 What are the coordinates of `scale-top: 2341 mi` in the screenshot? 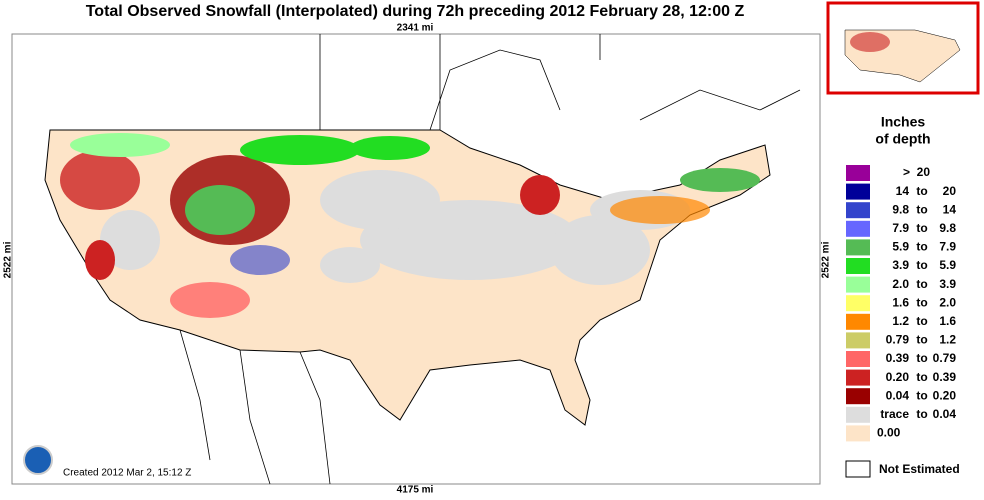 It's located at (415, 28).